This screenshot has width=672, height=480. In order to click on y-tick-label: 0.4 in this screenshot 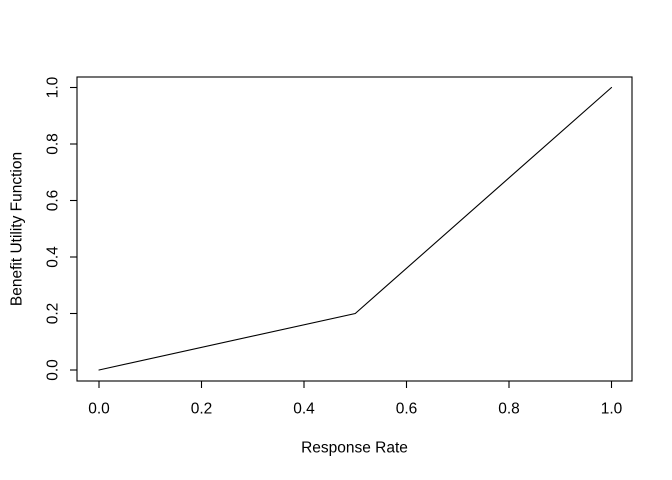, I will do `click(53, 257)`.